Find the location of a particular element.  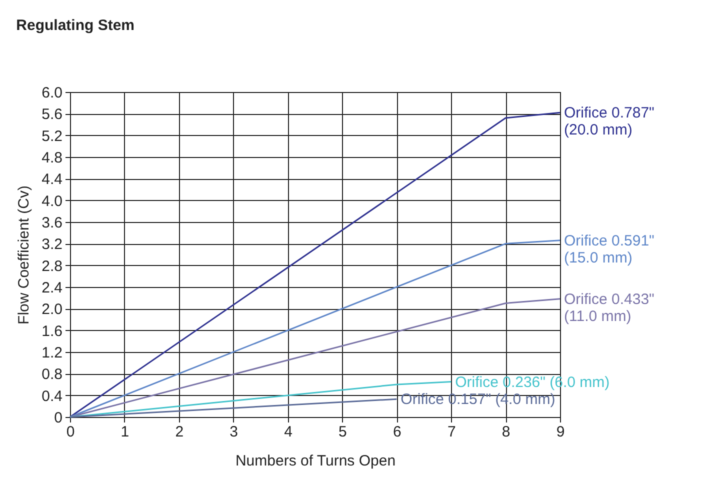

y-tick-label: 2.8 is located at coordinates (52, 266).